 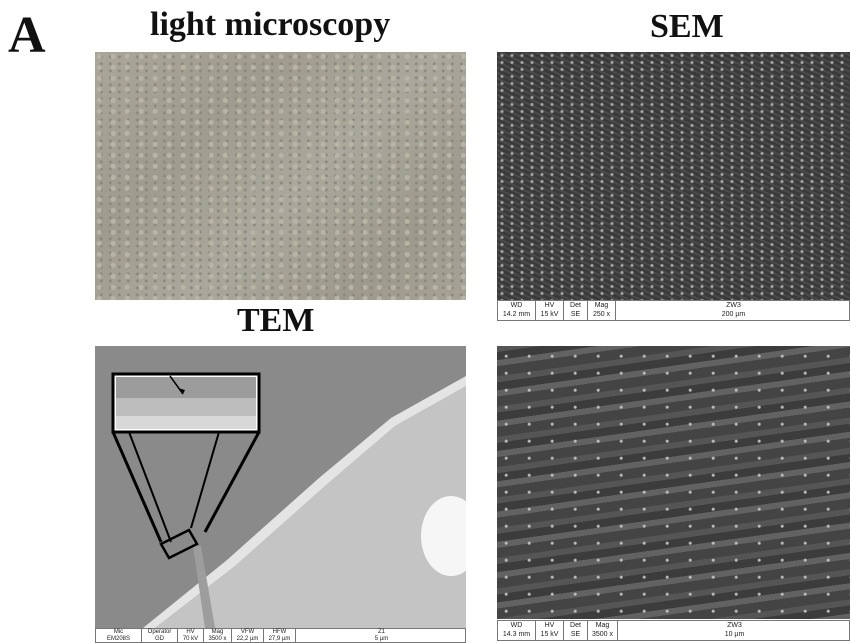 What do you see at coordinates (381, 635) in the screenshot?
I see `tem-scale: Z1 5 µm` at bounding box center [381, 635].